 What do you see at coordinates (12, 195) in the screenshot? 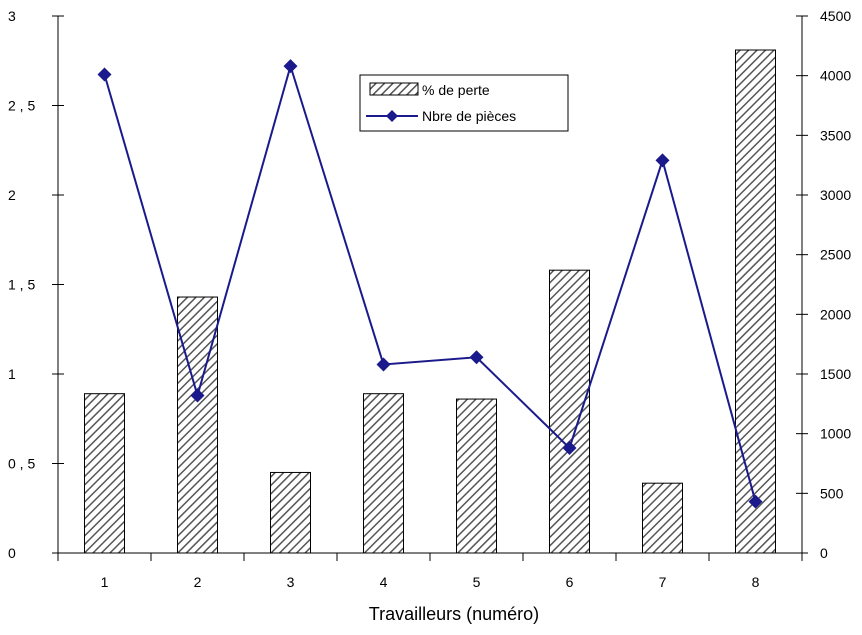
I see `y-tick-label-left: 2` at bounding box center [12, 195].